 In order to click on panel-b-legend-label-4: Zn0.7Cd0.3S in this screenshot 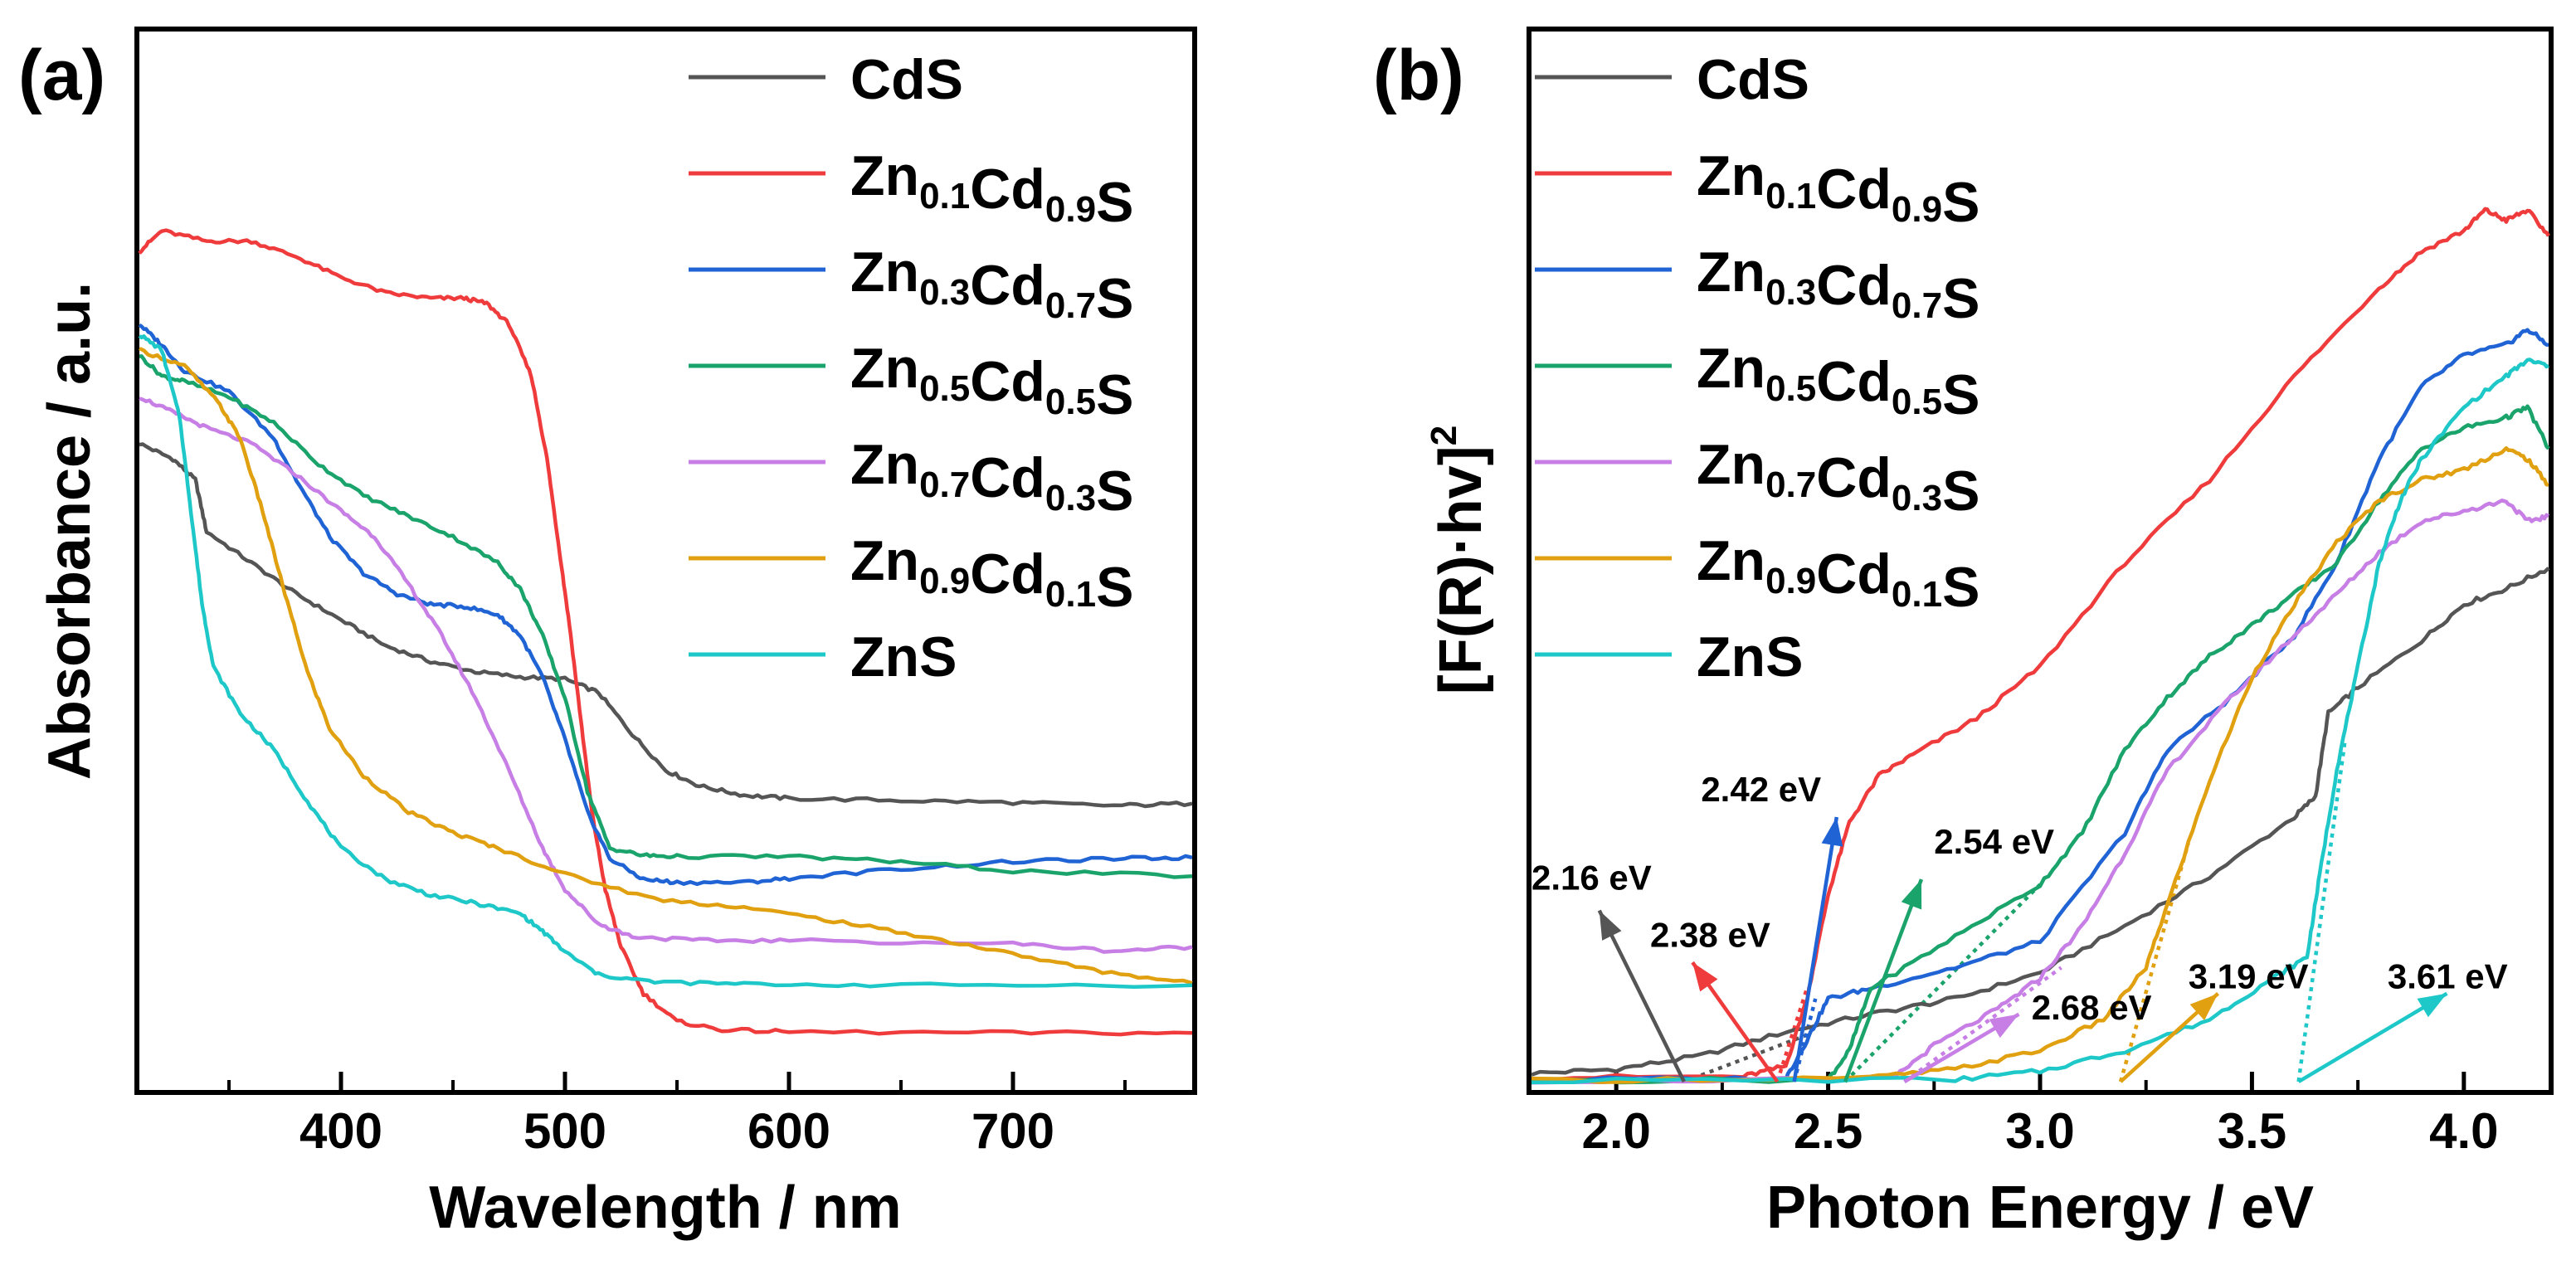, I will do `click(1838, 478)`.